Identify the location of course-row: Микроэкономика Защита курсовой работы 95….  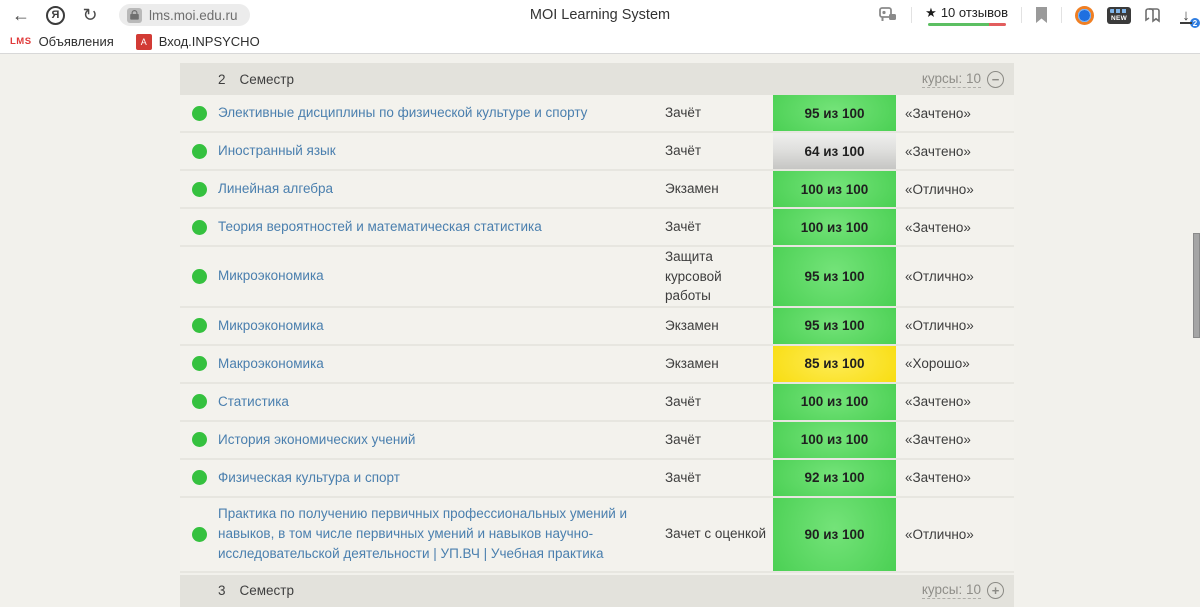
(597, 277).